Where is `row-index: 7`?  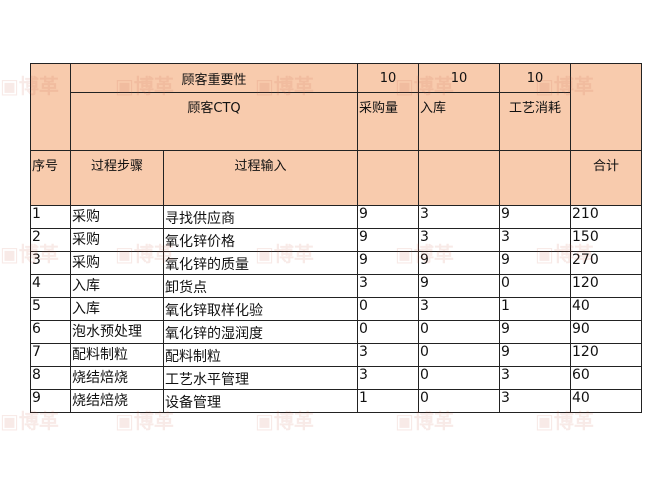
row-index: 7 is located at coordinates (50, 355).